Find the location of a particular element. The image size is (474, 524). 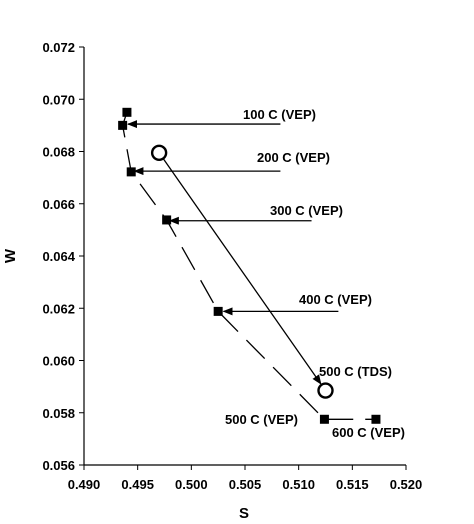

annotation-600c-vep: 600 C (VEP) is located at coordinates (368, 432).